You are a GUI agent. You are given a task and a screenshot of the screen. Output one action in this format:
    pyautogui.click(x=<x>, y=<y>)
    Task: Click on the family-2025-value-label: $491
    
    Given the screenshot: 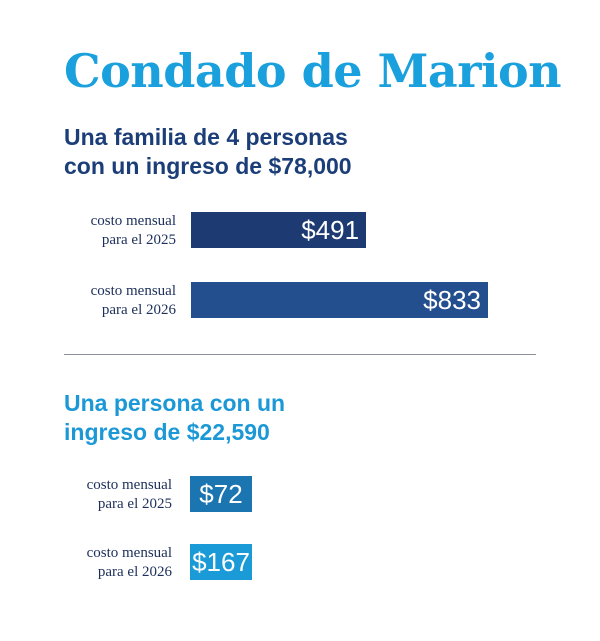 What is the action you would take?
    pyautogui.click(x=330, y=229)
    